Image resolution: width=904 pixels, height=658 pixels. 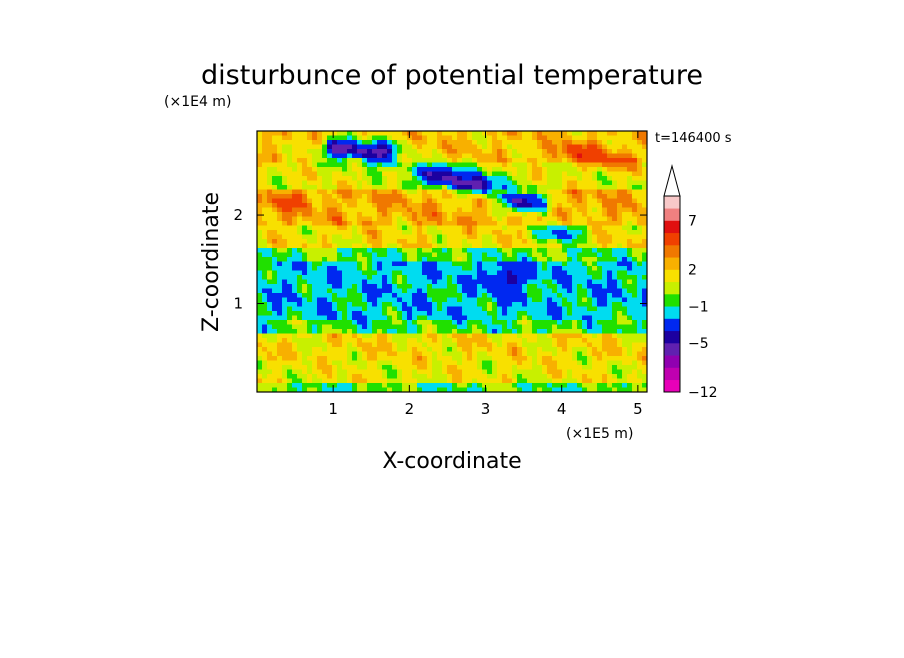 I want to click on colorbar-swatch, so click(x=672, y=312).